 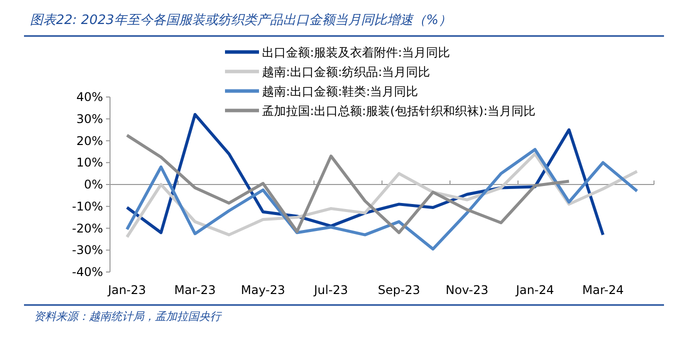 I want to click on y-tick-label: 10%, so click(x=89, y=163).